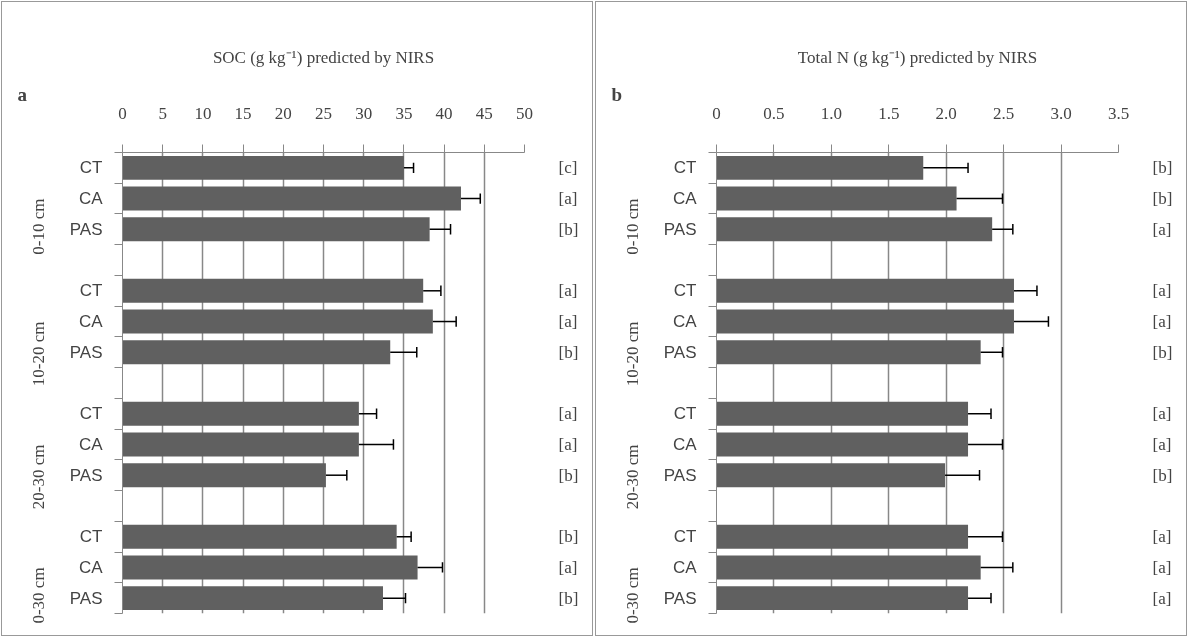 The width and height of the screenshot is (1188, 637). Describe the element at coordinates (22, 94) in the screenshot. I see `text: a` at that location.